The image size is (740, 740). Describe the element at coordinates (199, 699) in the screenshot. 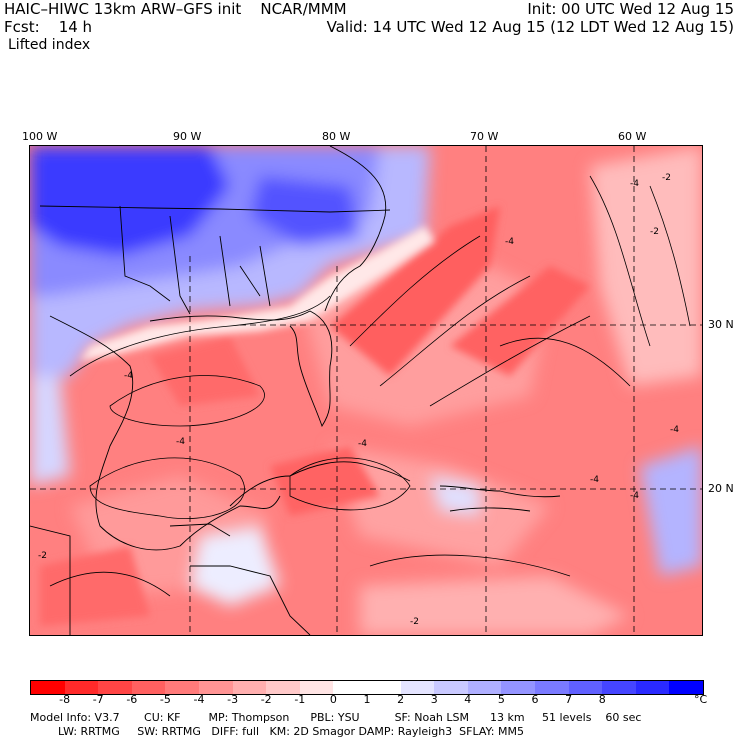

I see `colorbar-tick-label: -4` at that location.